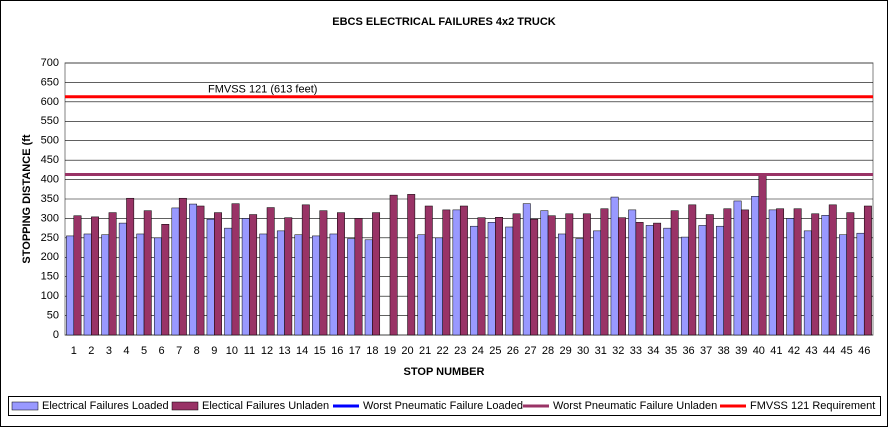 This screenshot has width=888, height=432. Describe the element at coordinates (50, 257) in the screenshot. I see `y-tick-label: 200` at that location.